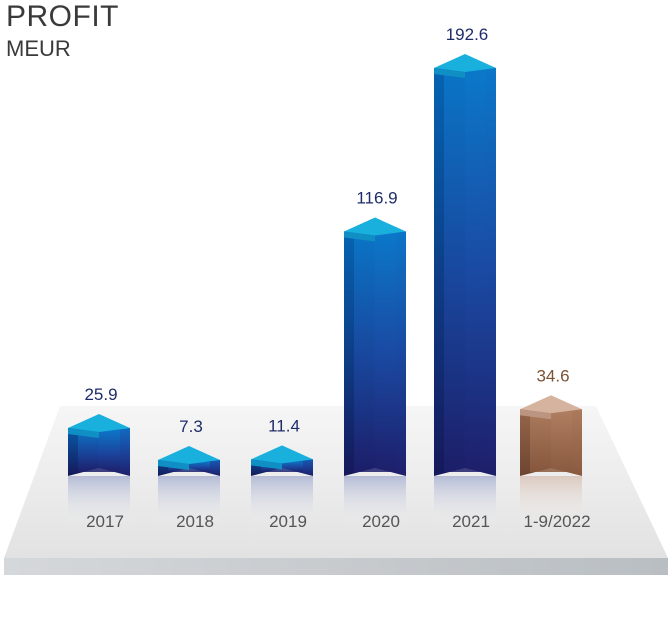  Describe the element at coordinates (288, 521) in the screenshot. I see `category-label: 2019` at that location.